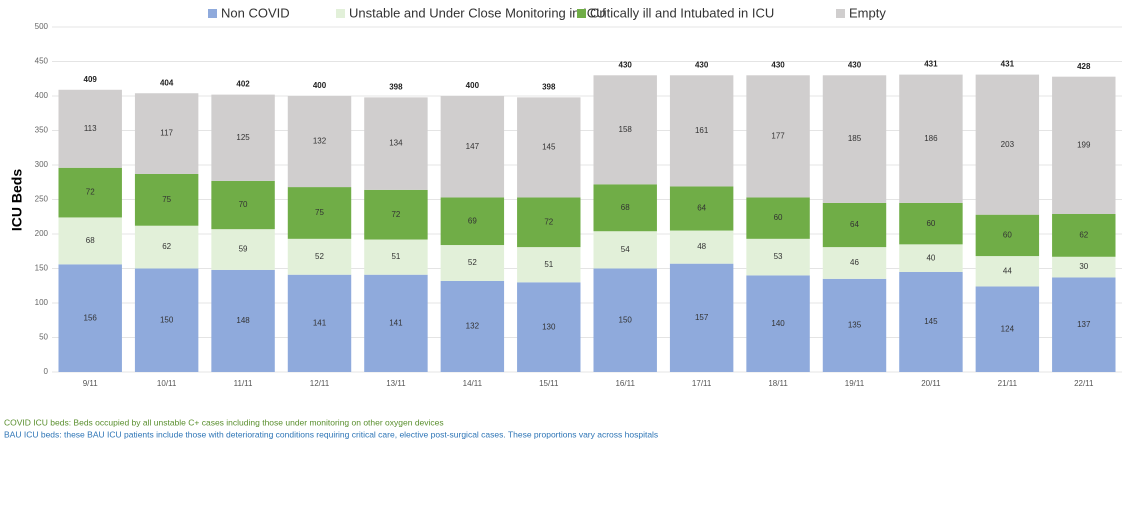  Describe the element at coordinates (549, 326) in the screenshot. I see `data-label: 130` at that location.